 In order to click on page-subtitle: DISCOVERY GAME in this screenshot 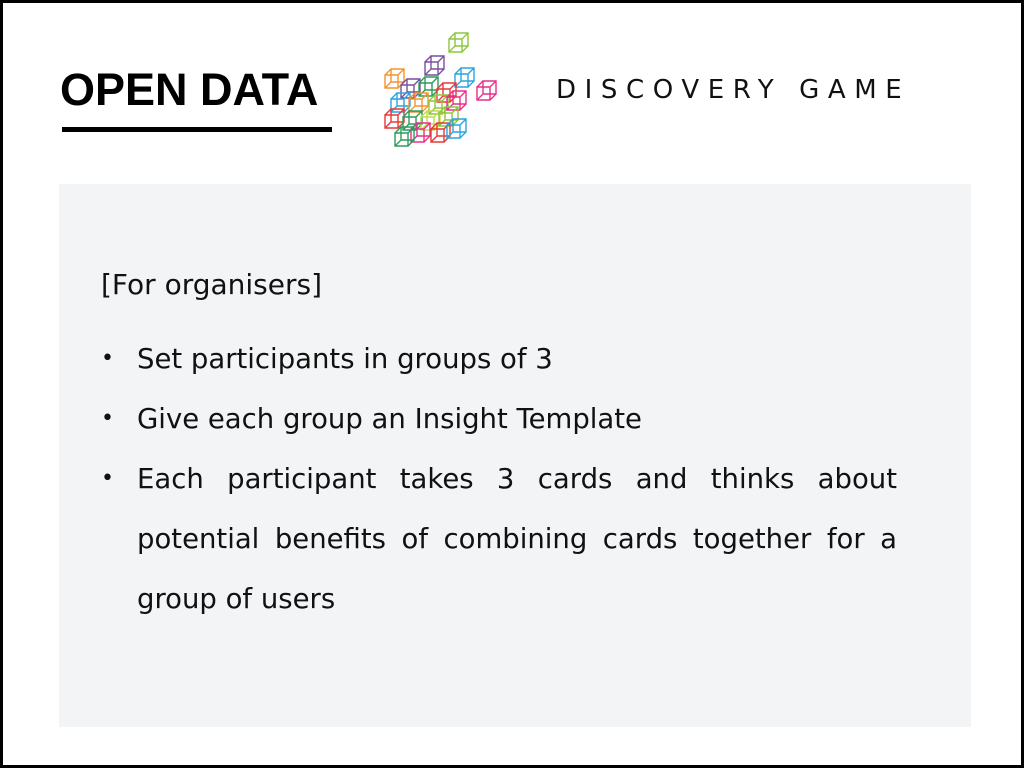, I will do `click(733, 90)`.